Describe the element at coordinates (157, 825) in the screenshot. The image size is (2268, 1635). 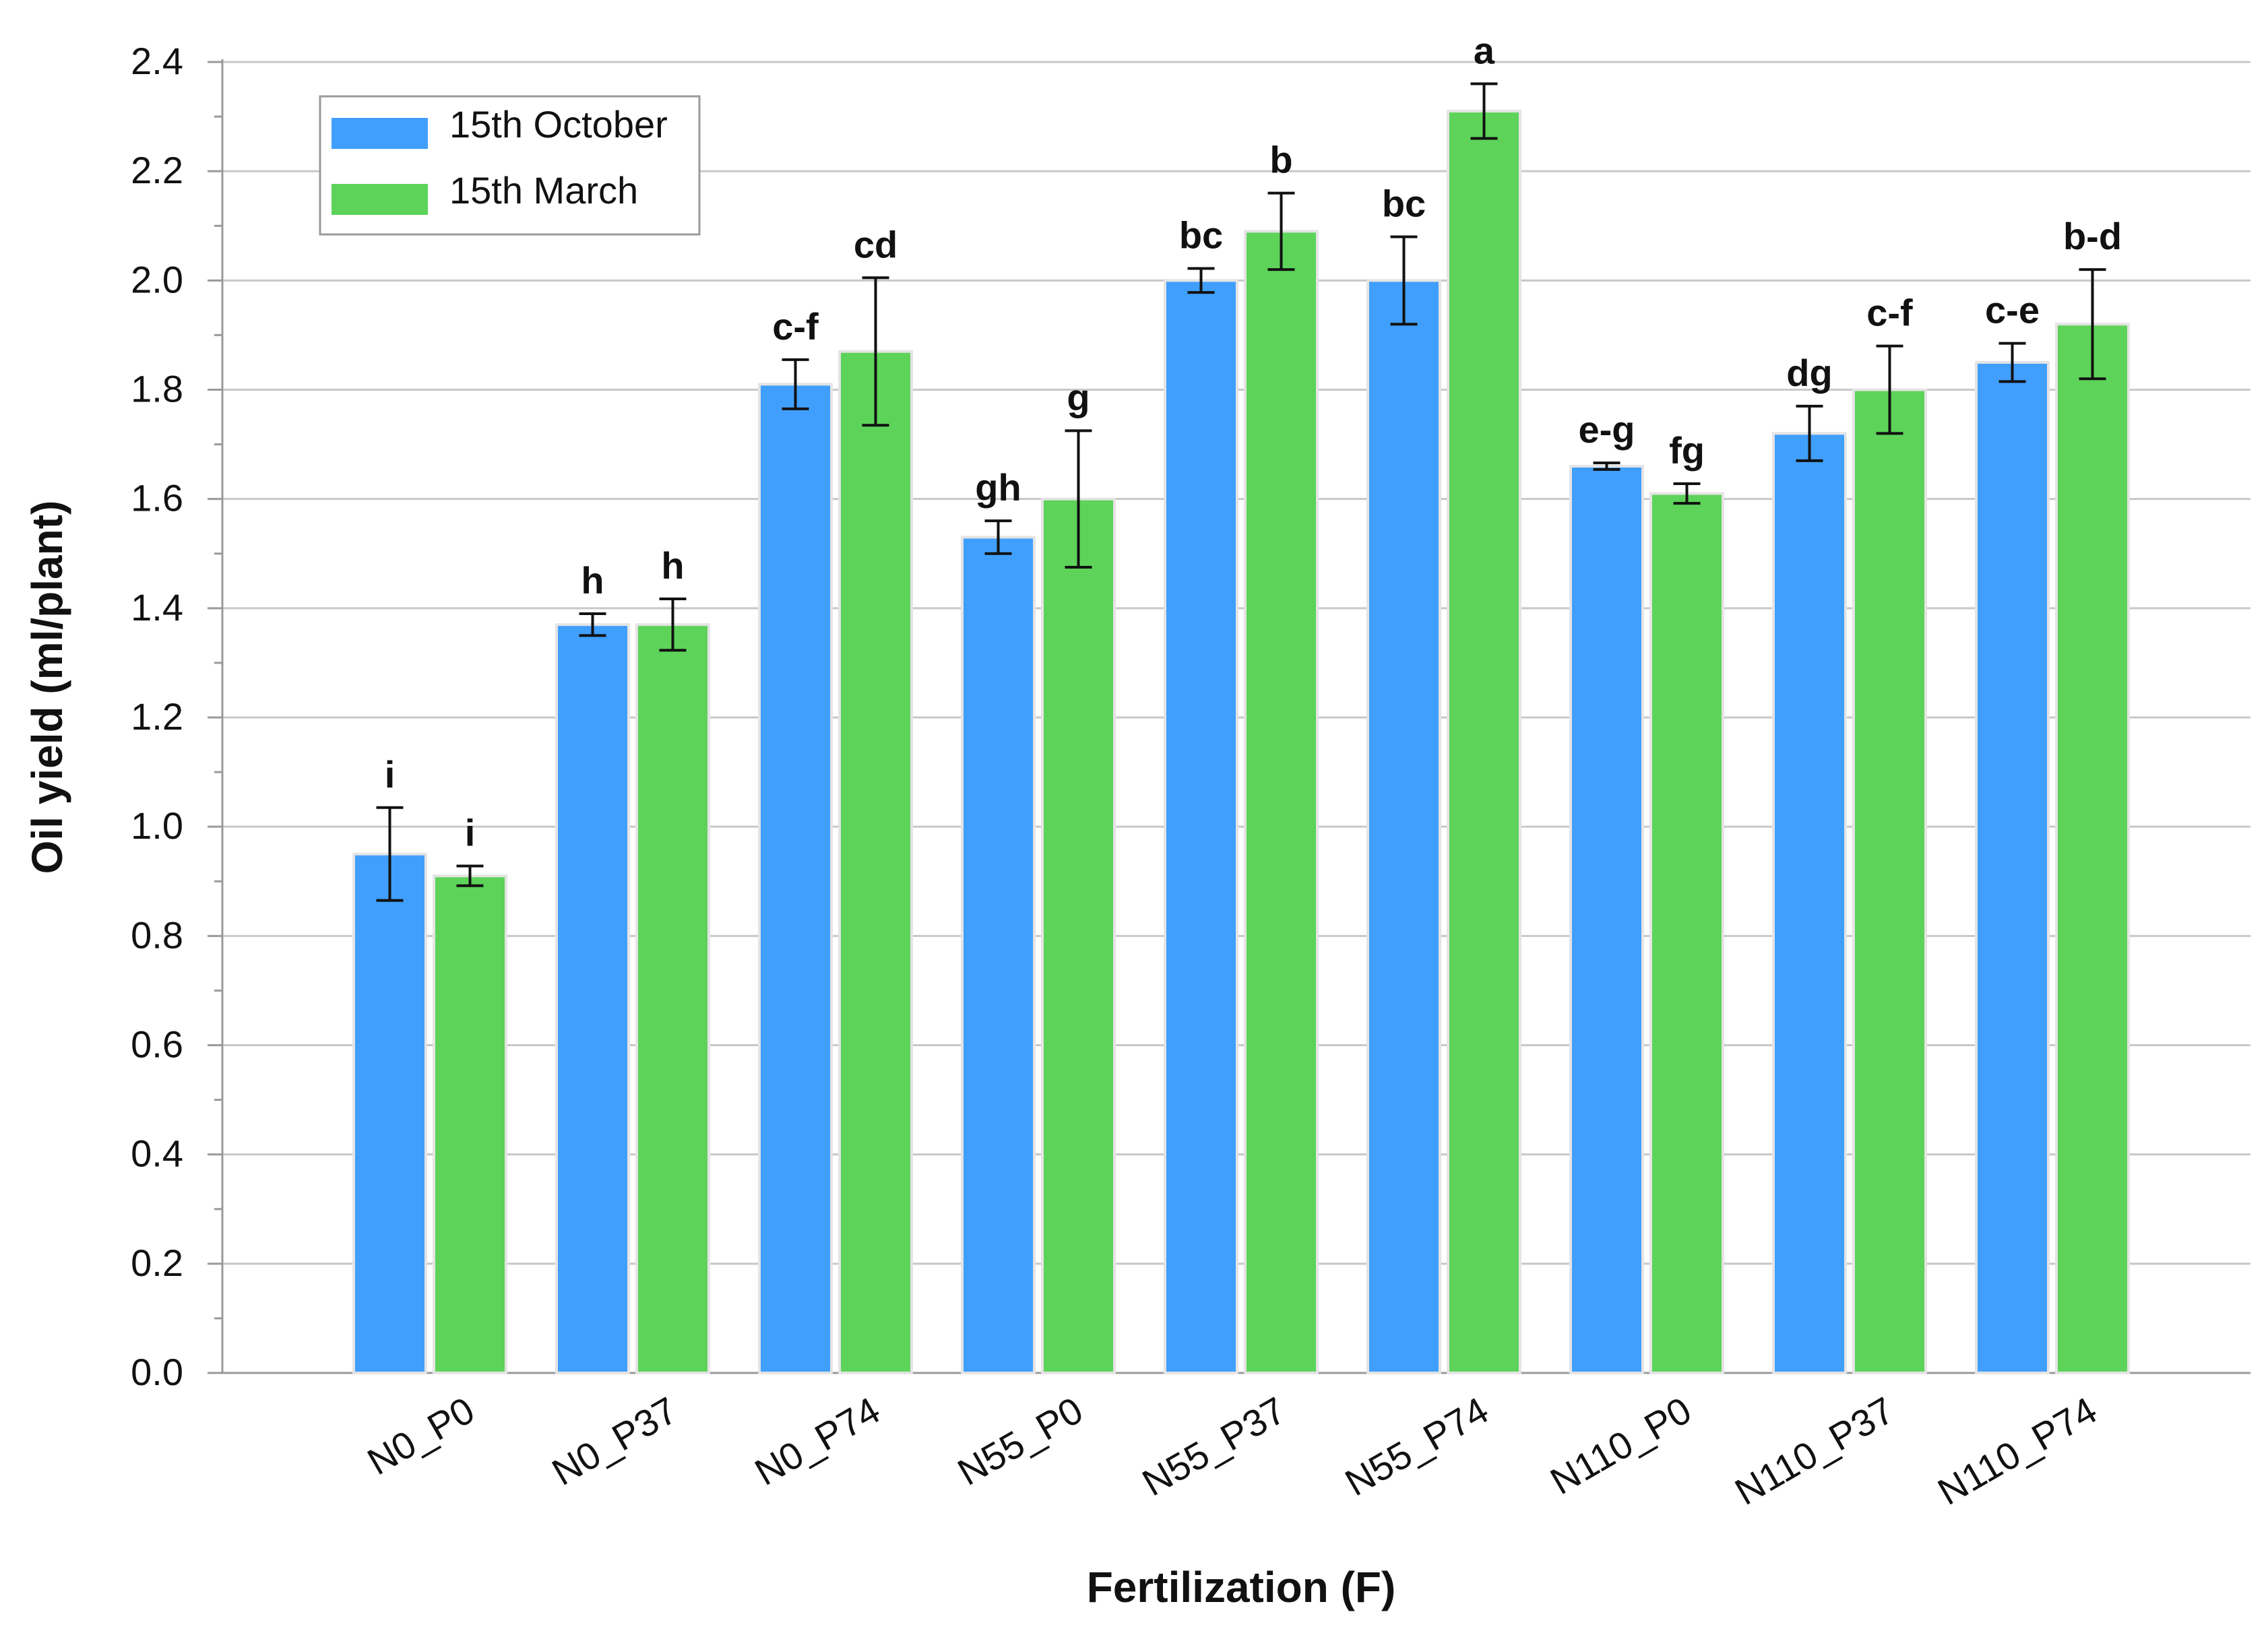
I see `y-tick-label: 1.0` at that location.